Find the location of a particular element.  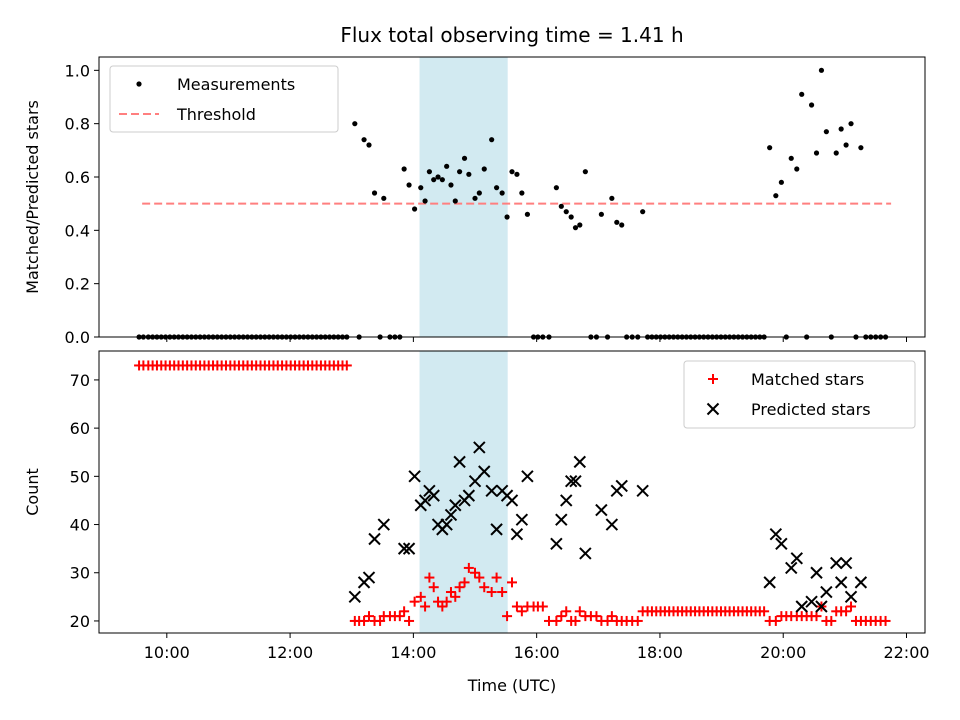

top-legend: Measurements Threshold is located at coordinates (224, 99).